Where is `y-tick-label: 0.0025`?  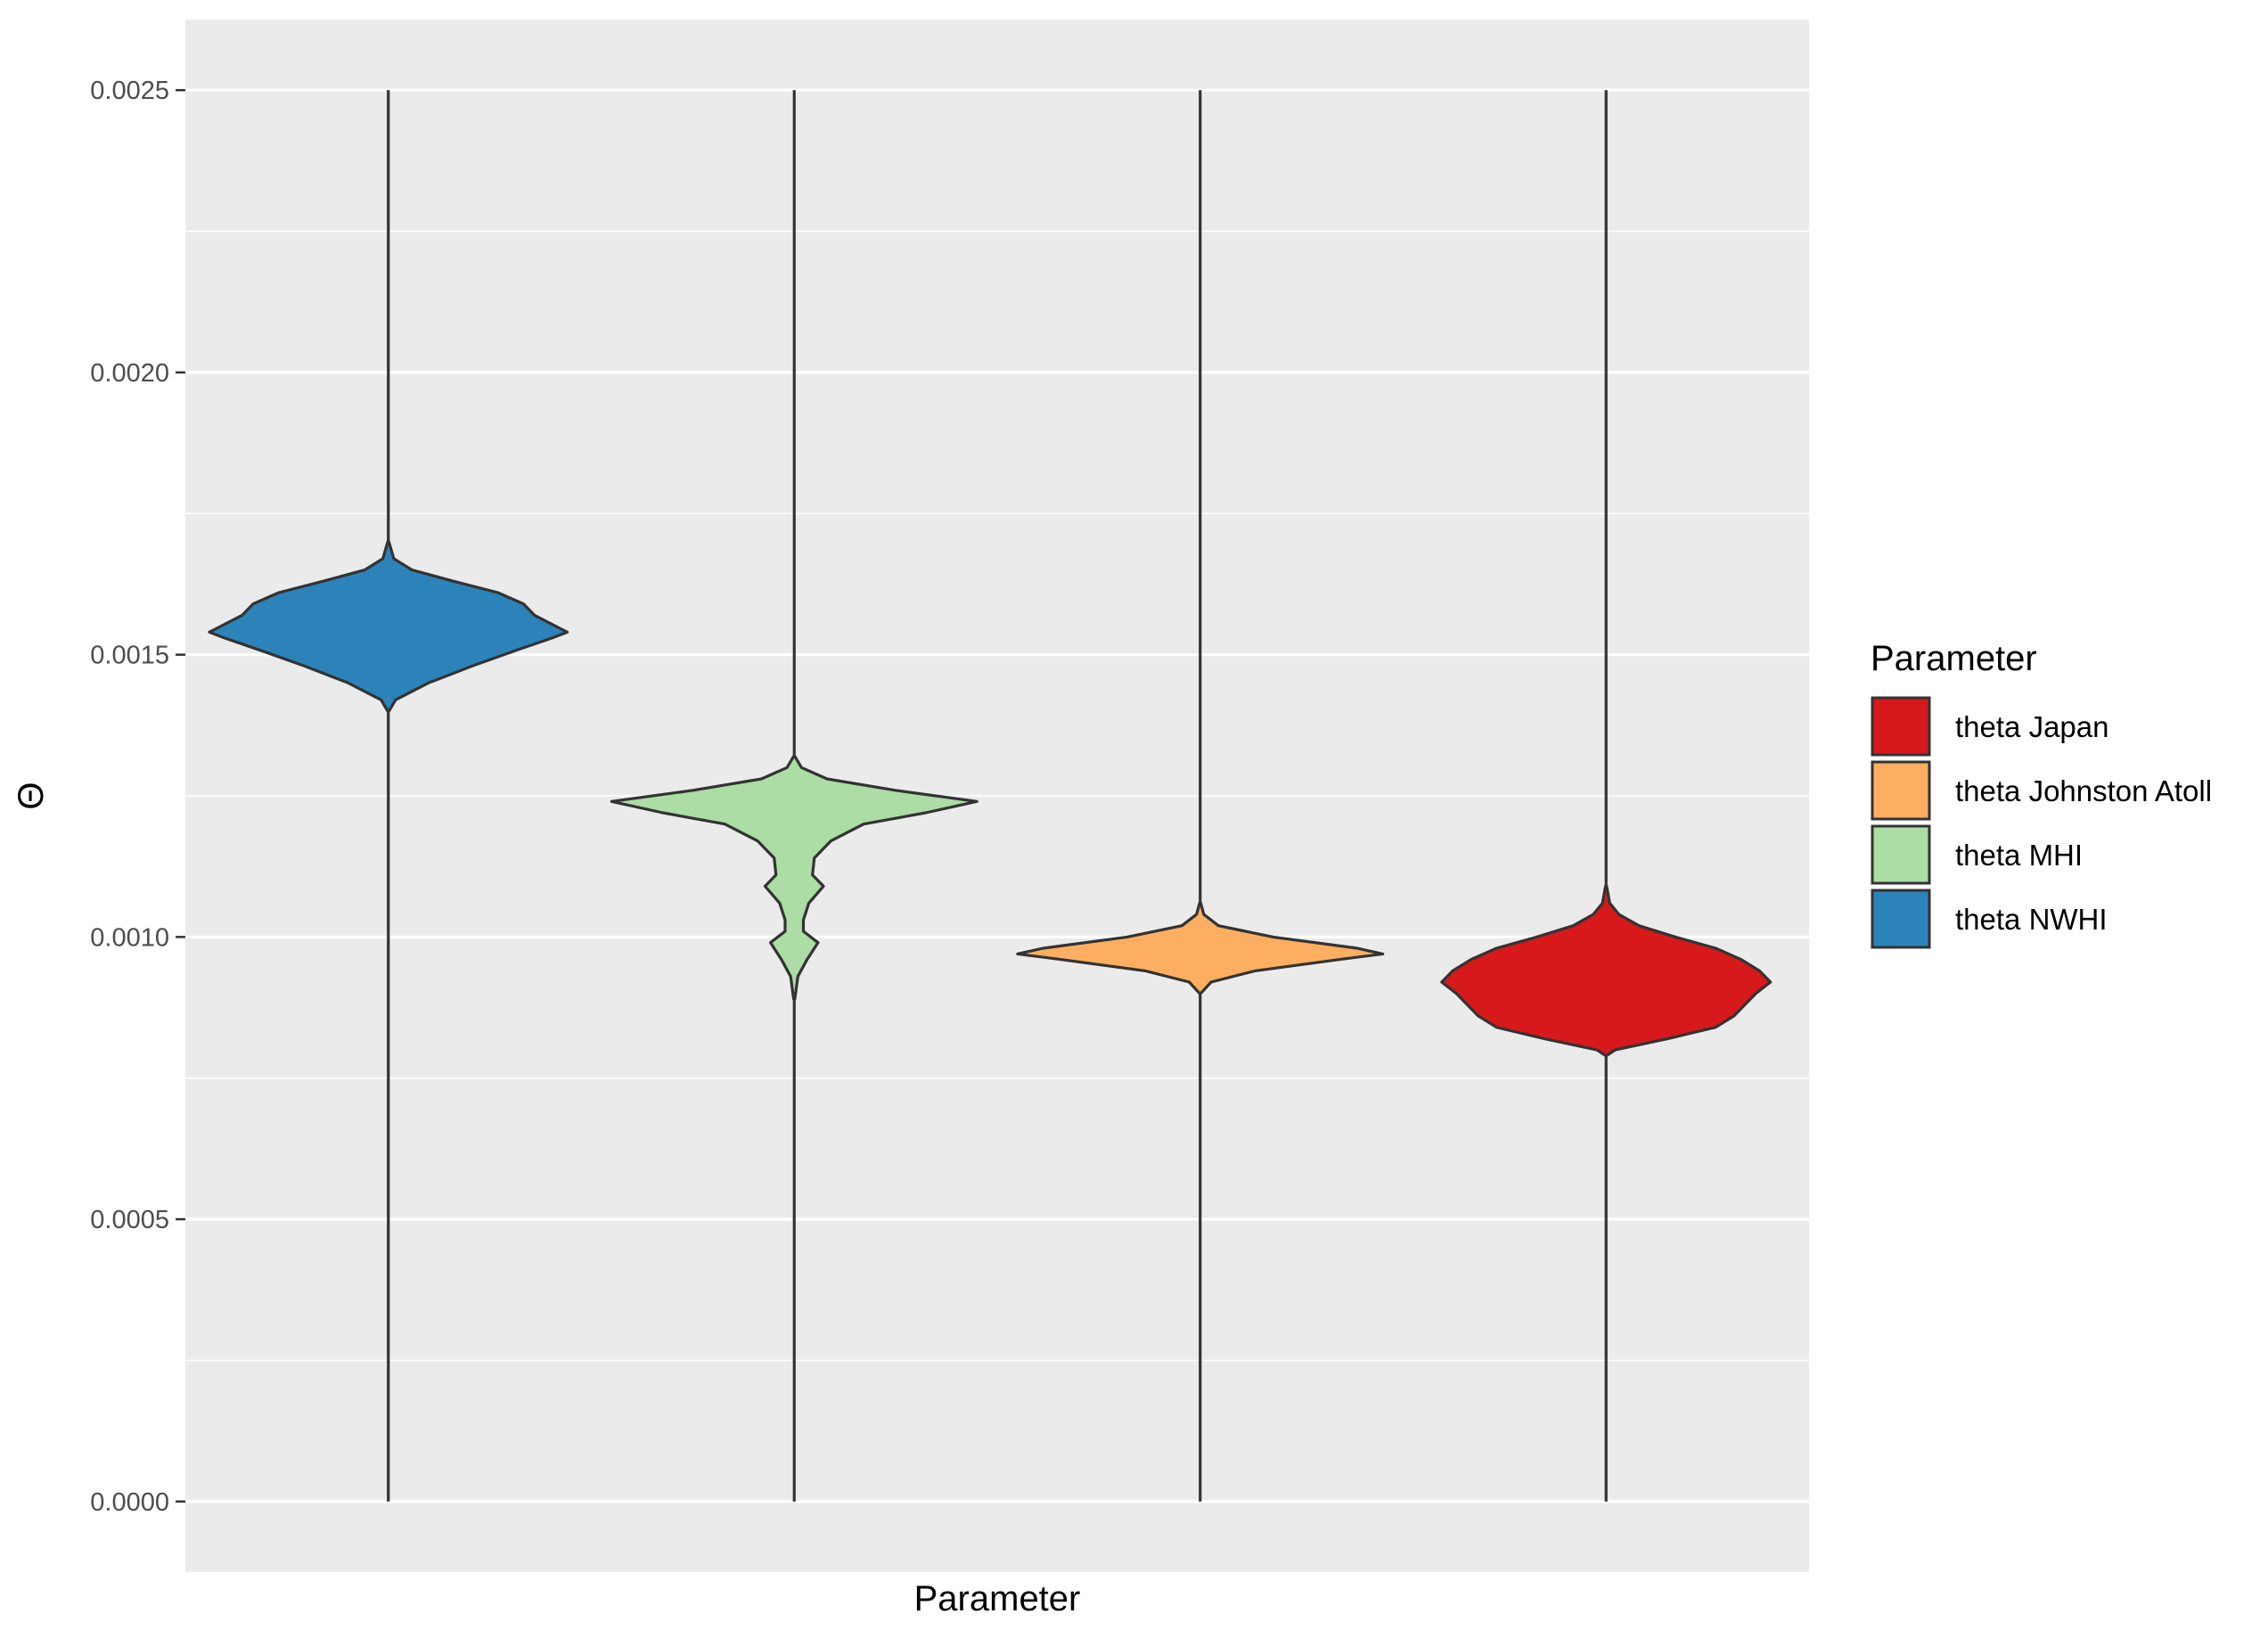 y-tick-label: 0.0025 is located at coordinates (129, 91).